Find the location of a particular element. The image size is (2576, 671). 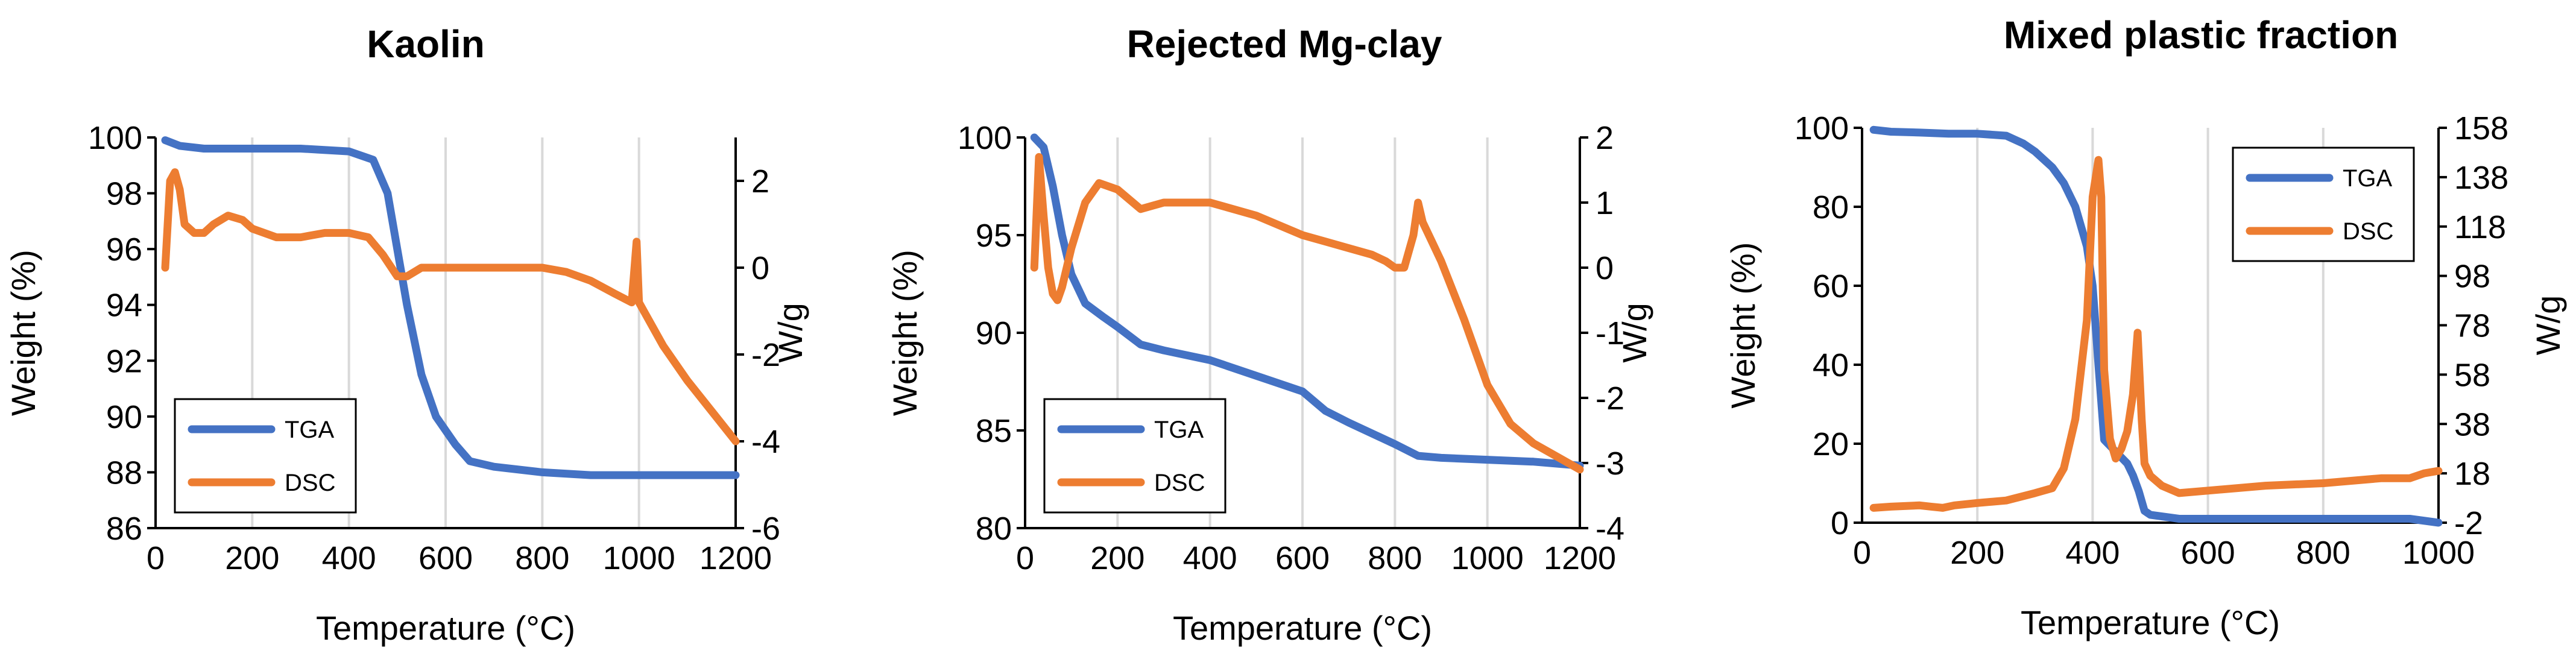

y2-tick-label: 138 is located at coordinates (2481, 178).